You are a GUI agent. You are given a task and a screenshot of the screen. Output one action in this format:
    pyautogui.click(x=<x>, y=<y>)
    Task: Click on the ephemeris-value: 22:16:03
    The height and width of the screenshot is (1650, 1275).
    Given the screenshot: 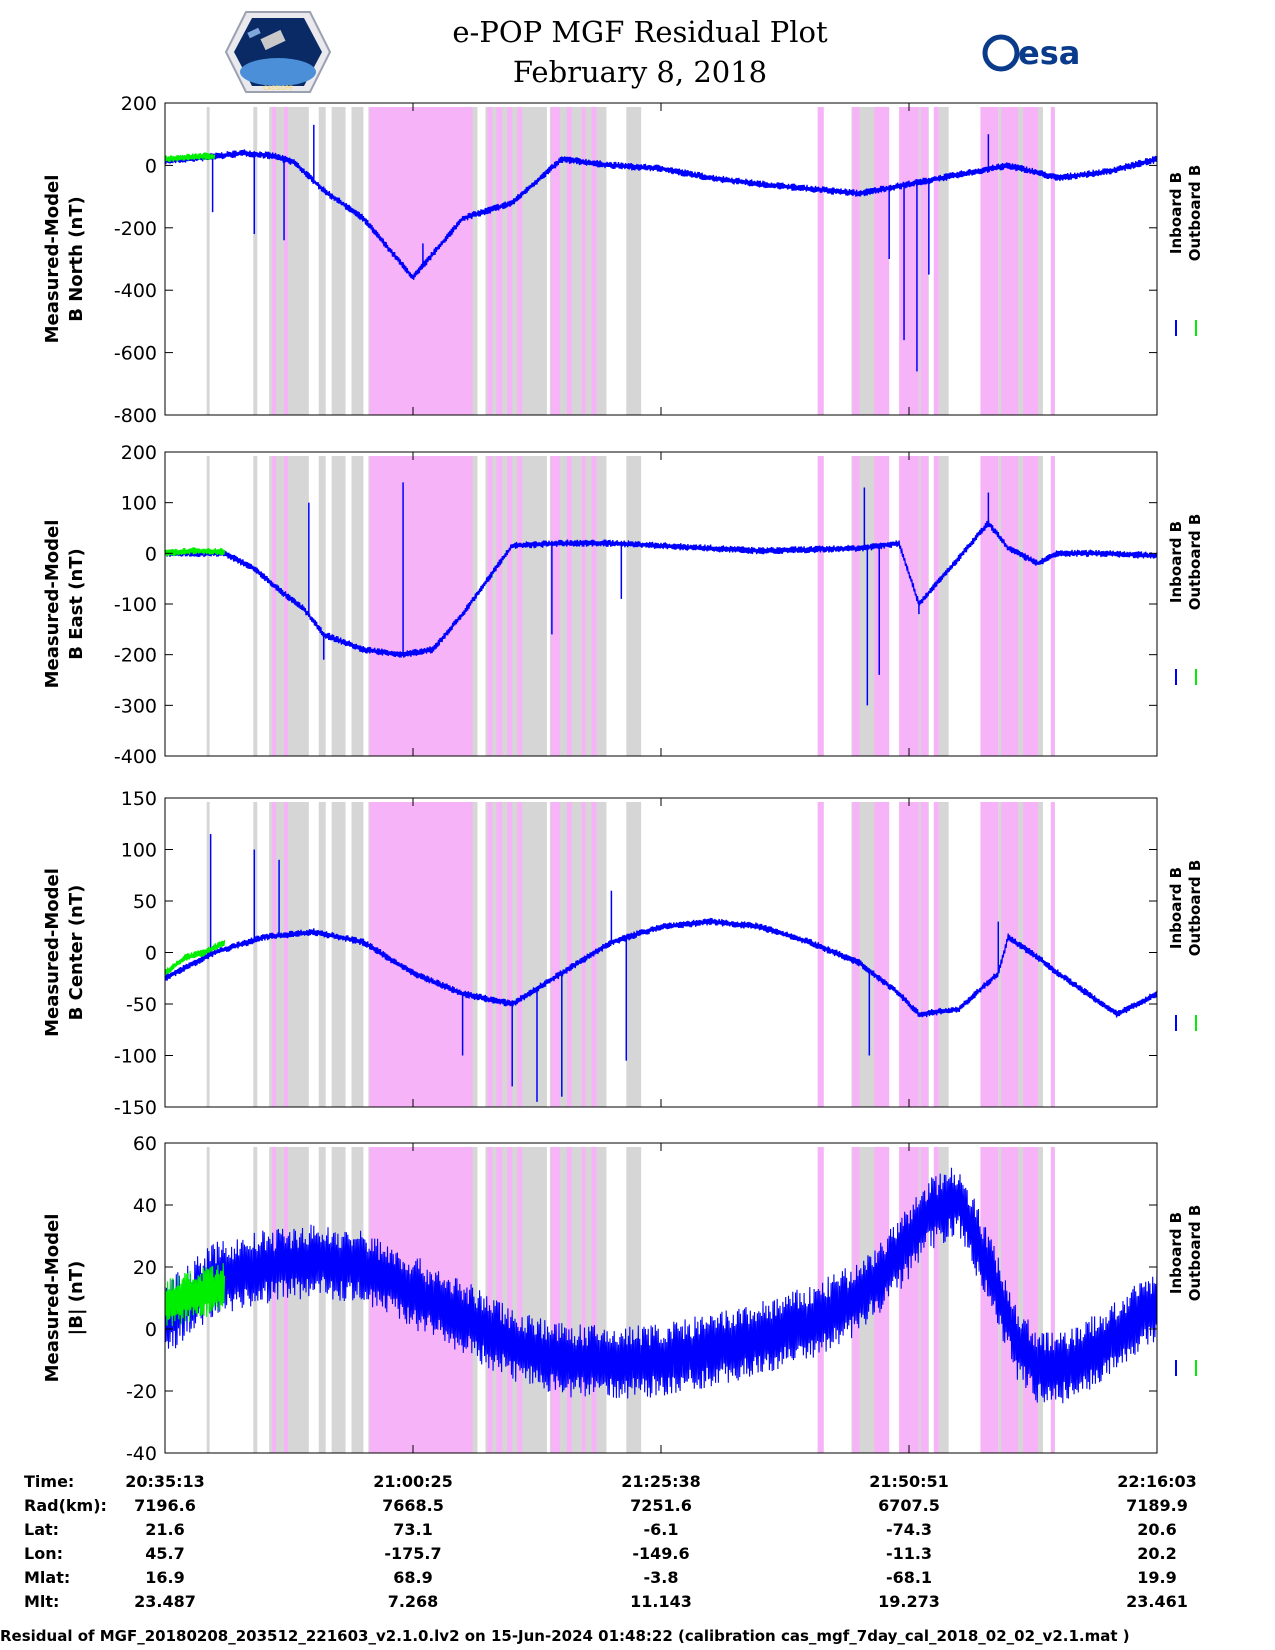 What is the action you would take?
    pyautogui.click(x=1157, y=1481)
    